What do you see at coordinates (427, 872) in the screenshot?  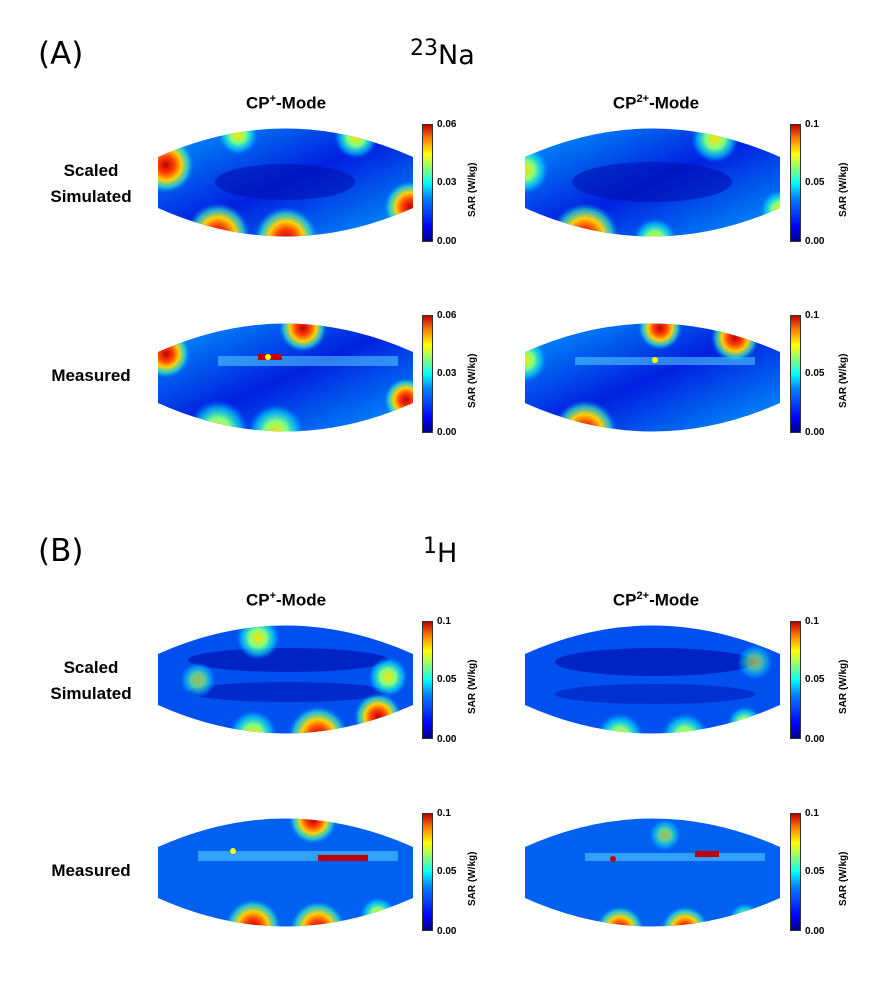 I see `colorbar-b-meas-cp1` at bounding box center [427, 872].